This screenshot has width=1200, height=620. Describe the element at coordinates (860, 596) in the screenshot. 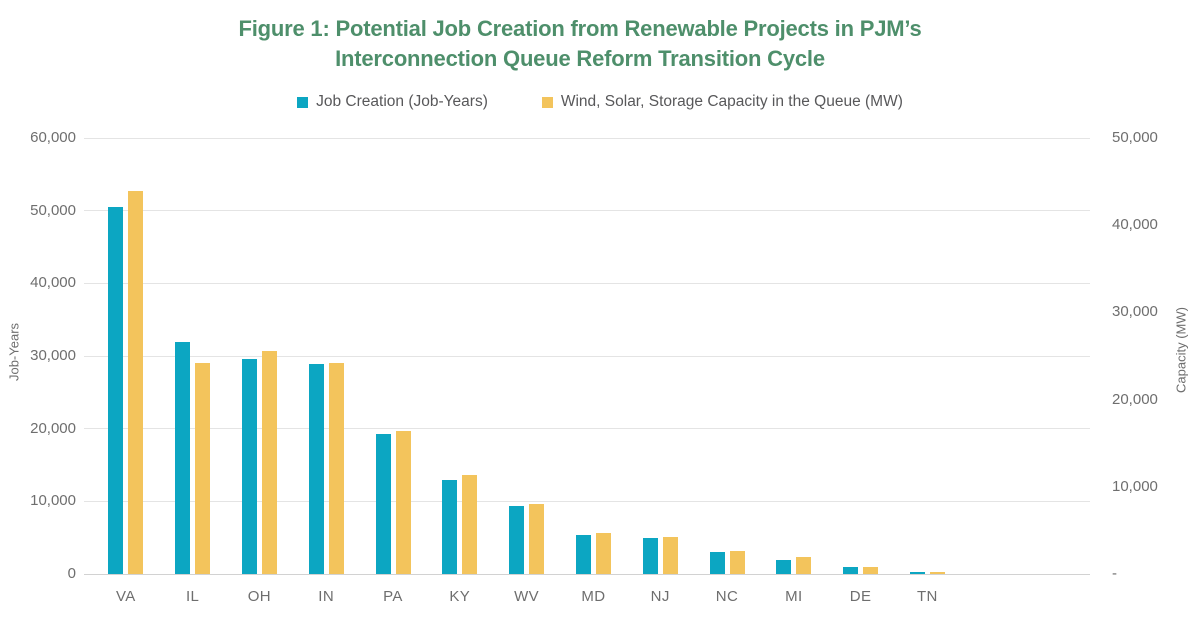

I see `x-axis-label-de: DE` at that location.